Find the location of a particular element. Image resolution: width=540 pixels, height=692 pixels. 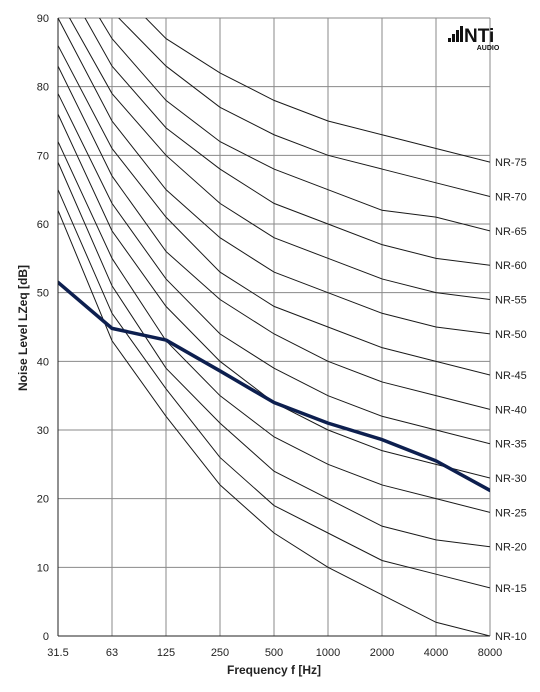

nr-curve-label: NR-75 is located at coordinates (511, 163).